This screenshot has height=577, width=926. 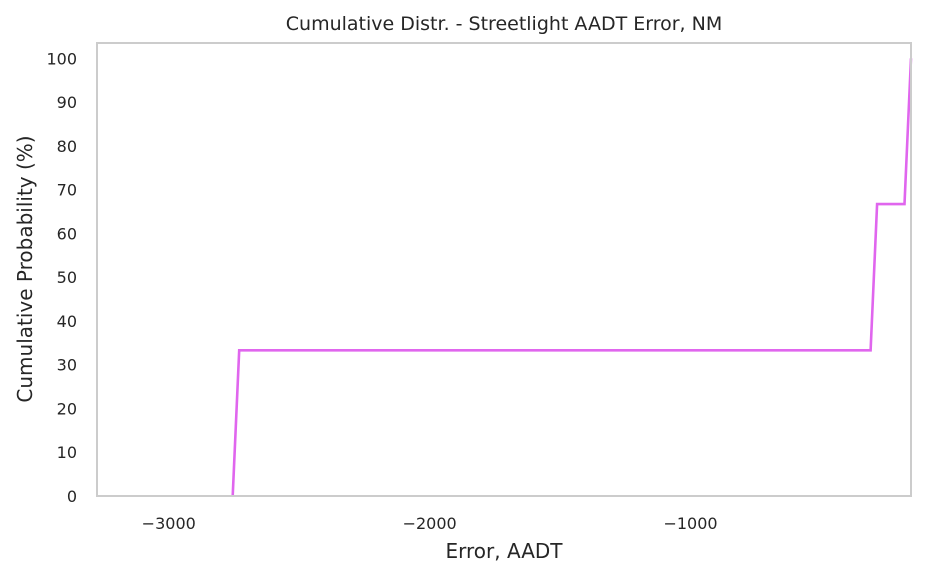 What do you see at coordinates (504, 551) in the screenshot?
I see `x-axis-label: Error, AADT` at bounding box center [504, 551].